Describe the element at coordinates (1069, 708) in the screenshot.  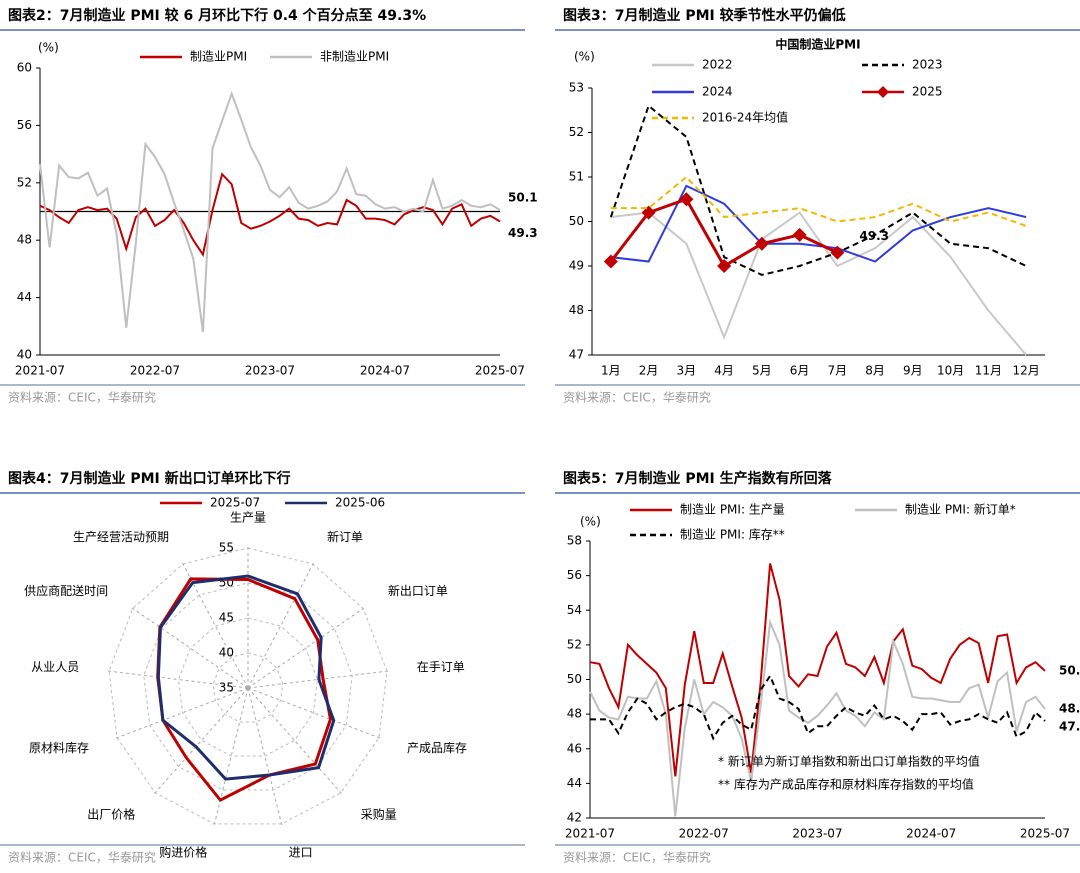
I see `end-label: 48.3` at that location.